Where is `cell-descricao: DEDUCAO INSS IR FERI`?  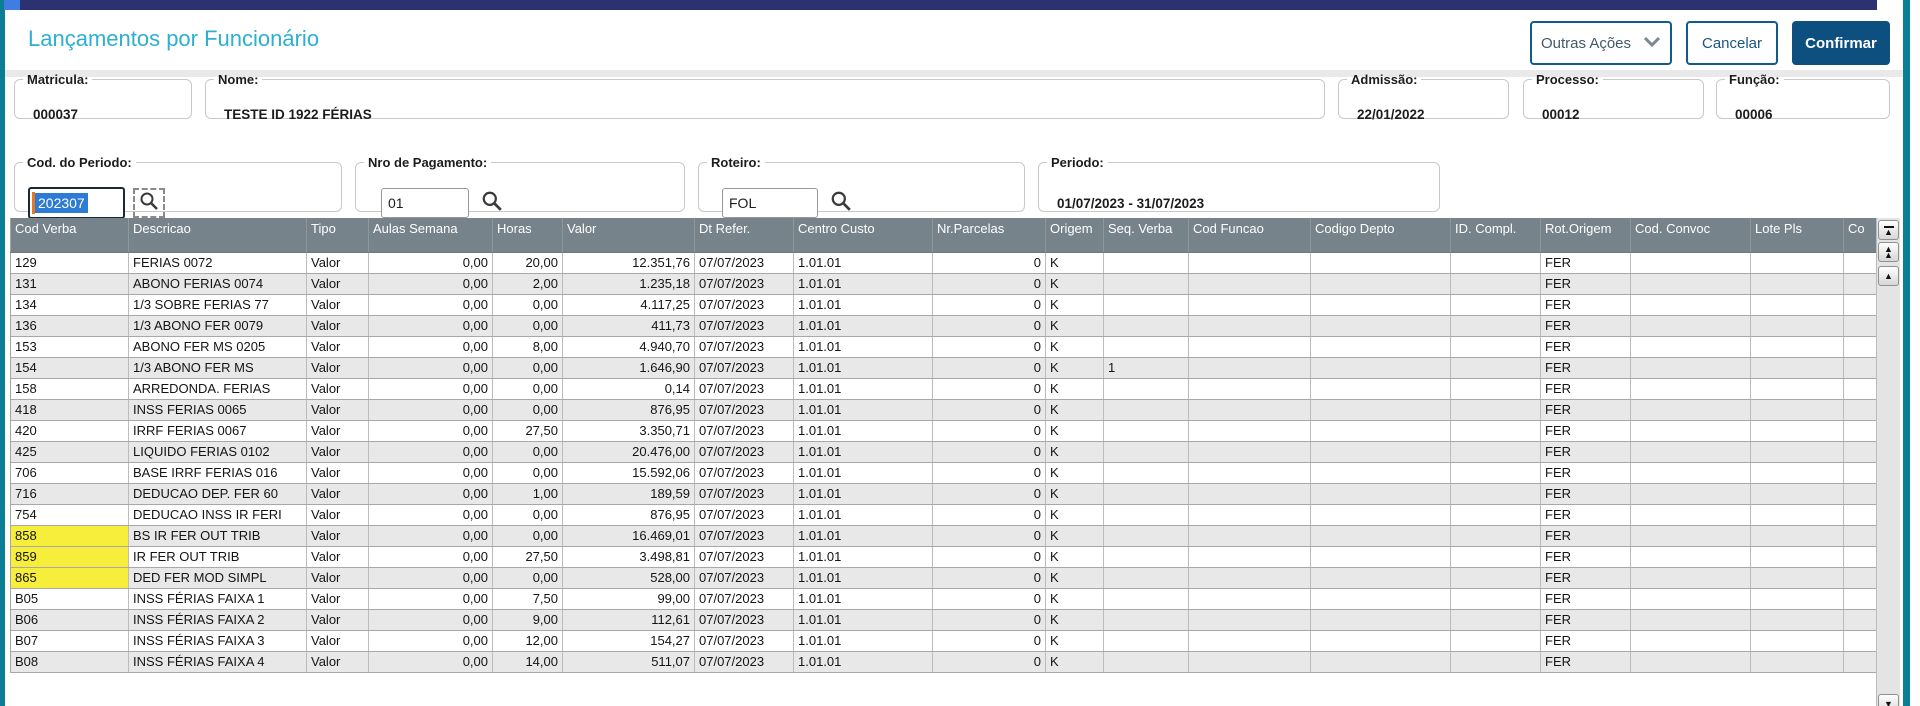 cell-descricao: DEDUCAO INSS IR FERI is located at coordinates (217, 515).